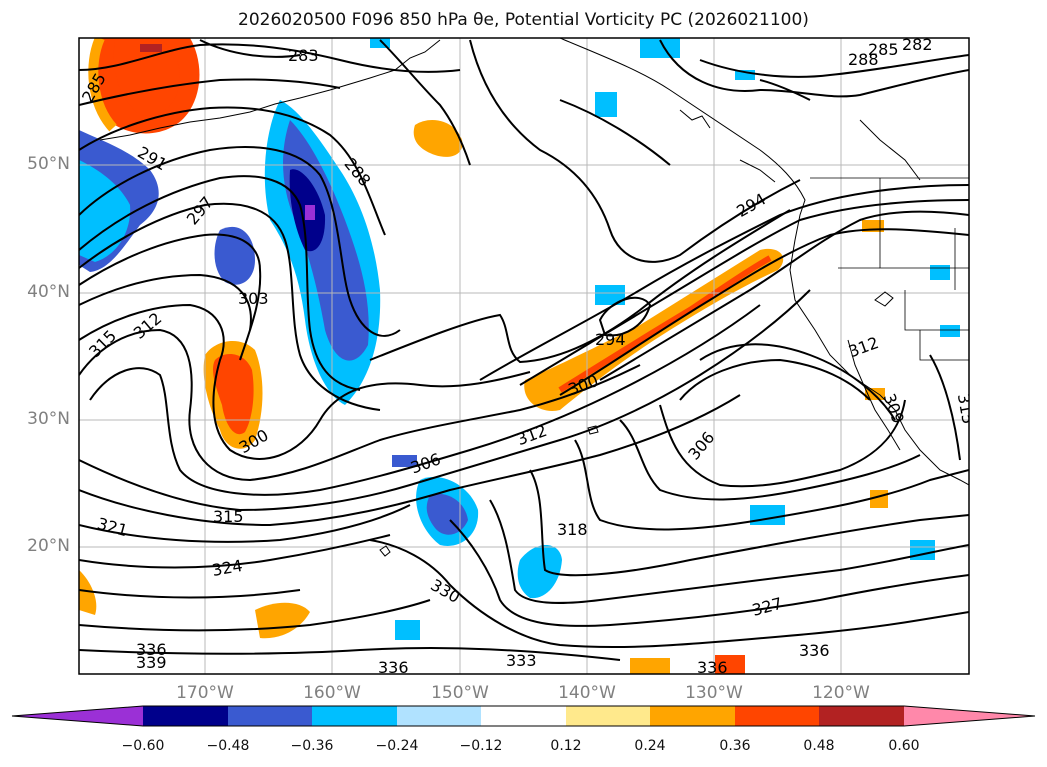 The width and height of the screenshot is (1047, 767). What do you see at coordinates (883, 49) in the screenshot?
I see `contour-label: 285` at bounding box center [883, 49].